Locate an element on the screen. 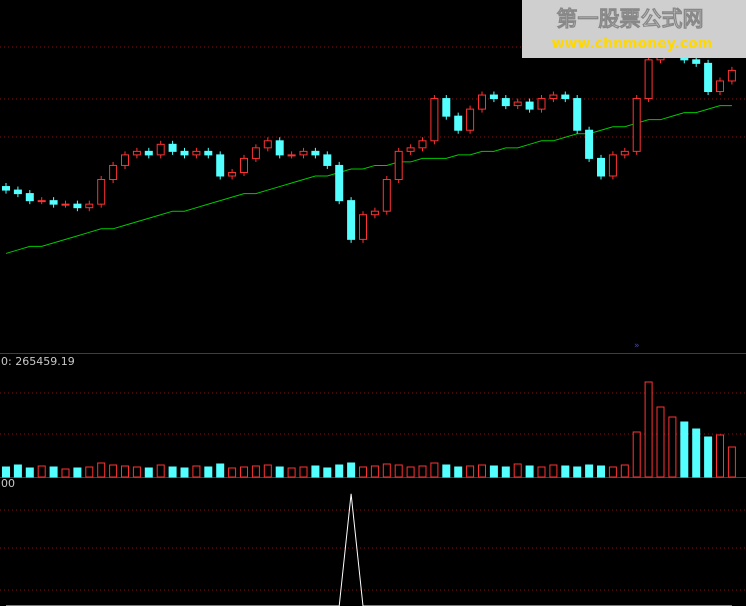 The width and height of the screenshot is (746, 606). watermark-box is located at coordinates (634, 29).